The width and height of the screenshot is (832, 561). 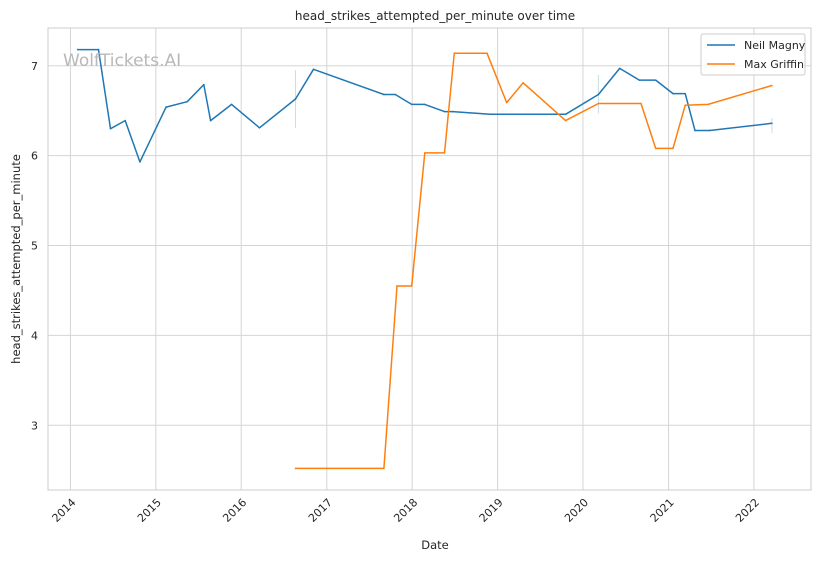 I want to click on y-tick-label: 7, so click(x=34, y=66).